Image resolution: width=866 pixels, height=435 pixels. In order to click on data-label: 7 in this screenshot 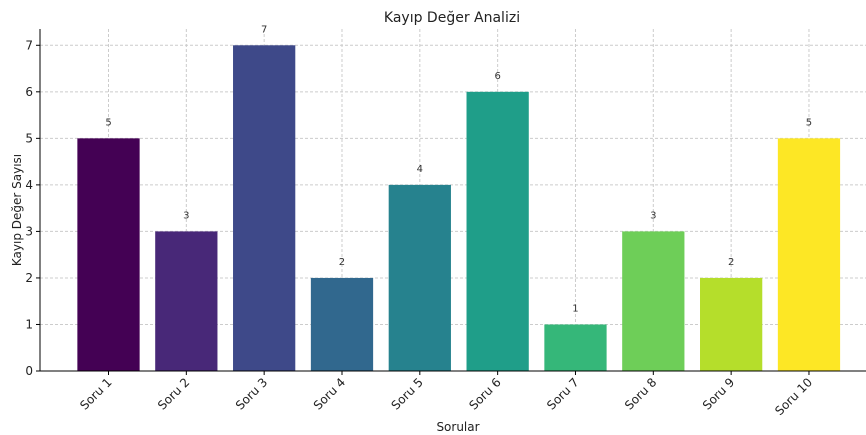, I will do `click(264, 29)`.